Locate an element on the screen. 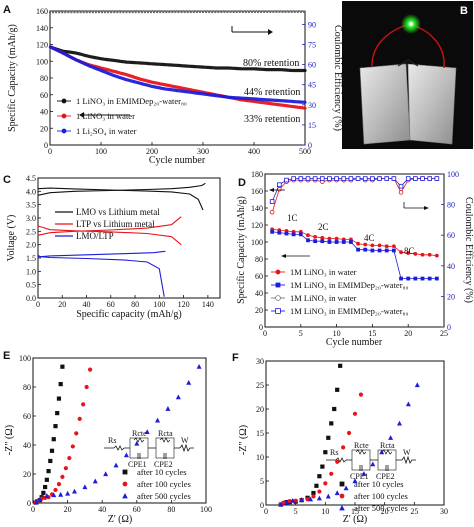  y-tick-label: 160 is located at coordinates (257, 191).